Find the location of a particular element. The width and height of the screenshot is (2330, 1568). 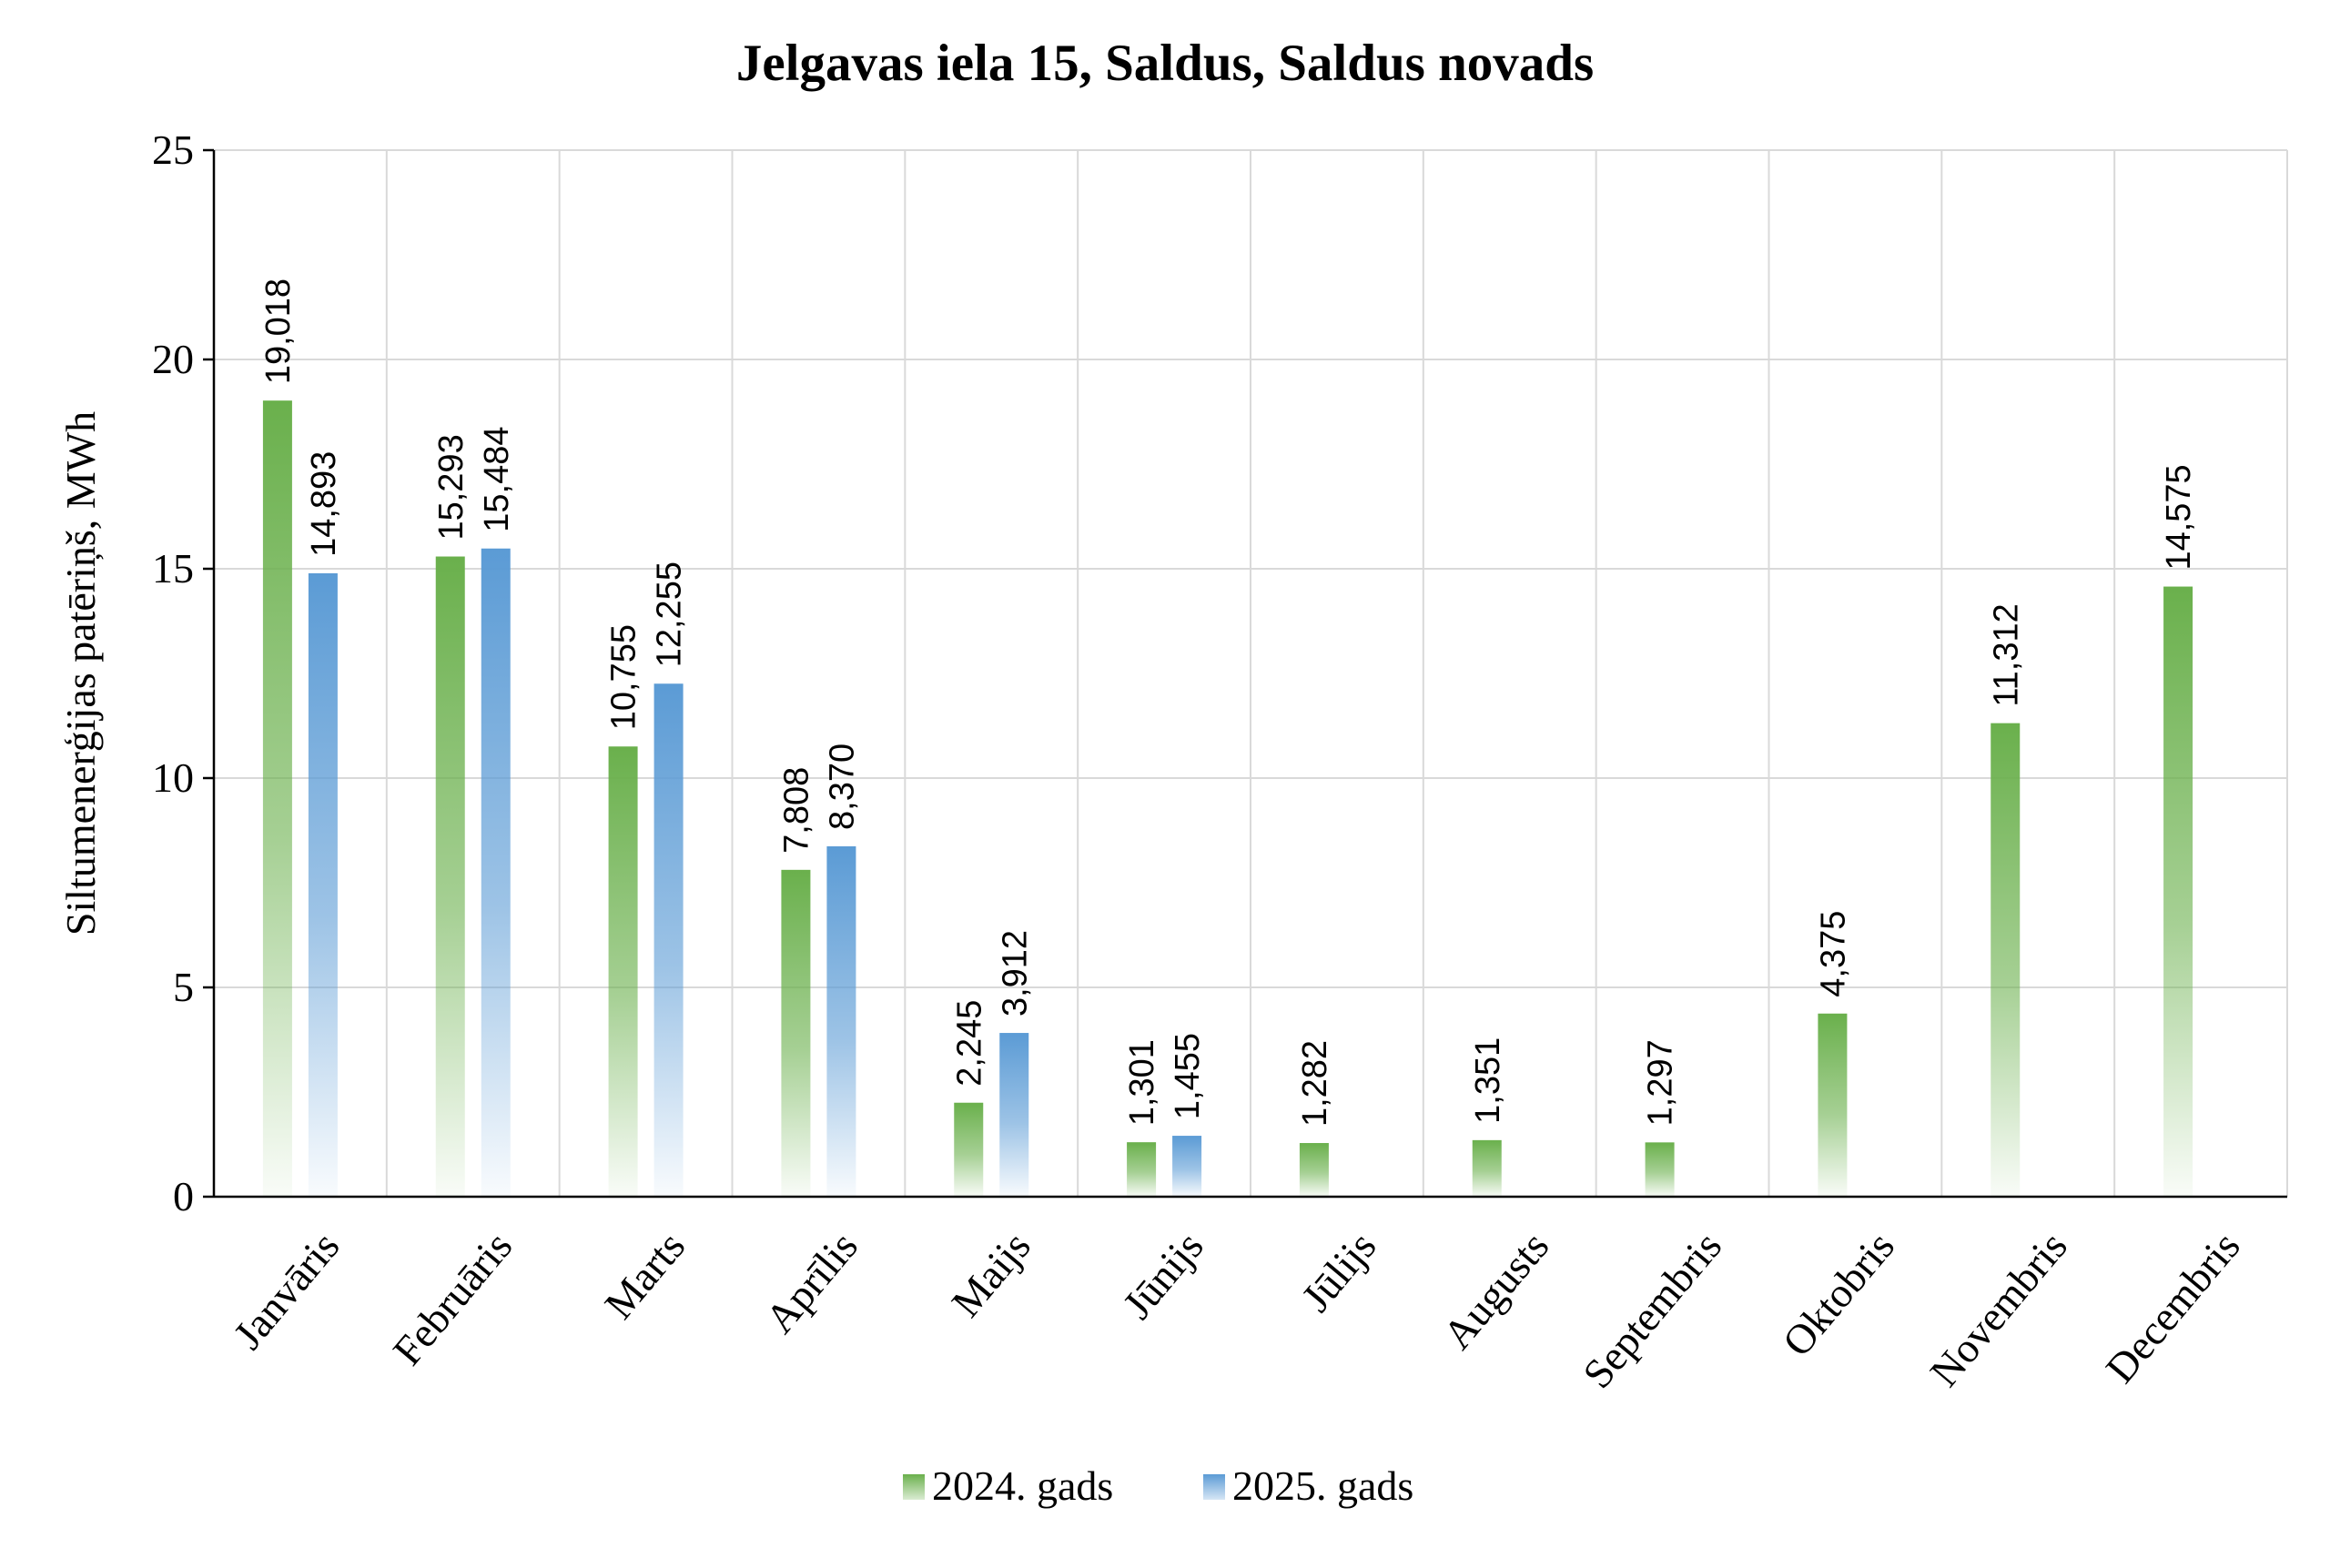

y-tick-label: 0 is located at coordinates (183, 1196).